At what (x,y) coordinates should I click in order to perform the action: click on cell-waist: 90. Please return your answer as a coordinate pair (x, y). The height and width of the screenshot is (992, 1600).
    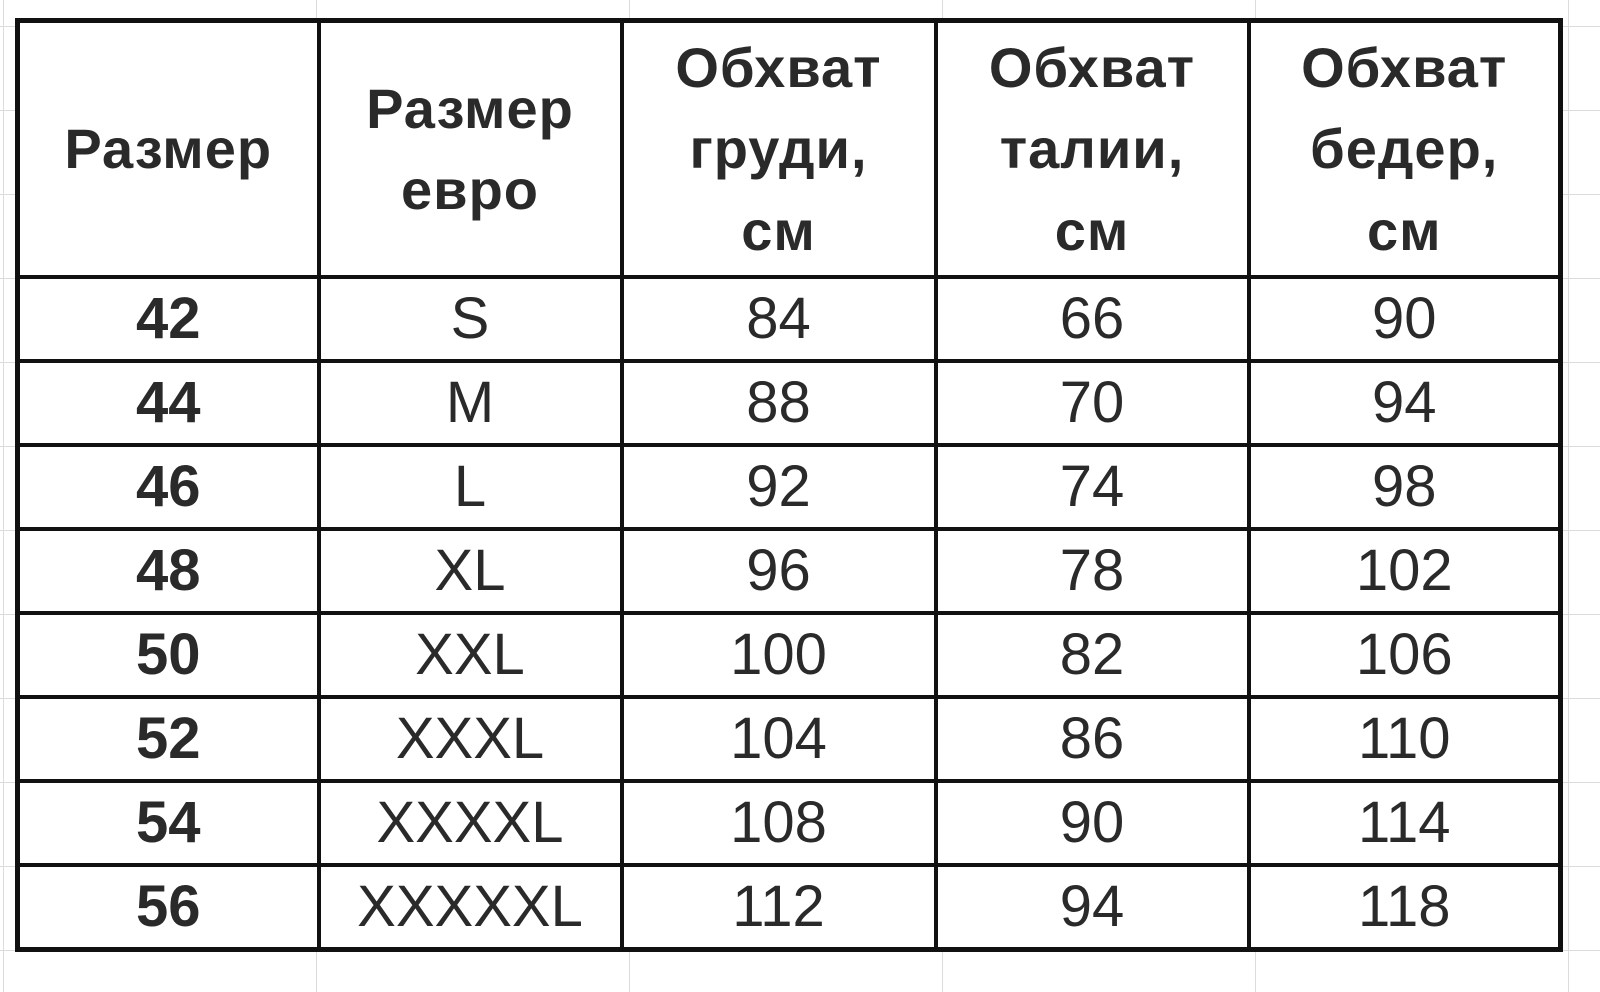
    Looking at the image, I should click on (1092, 823).